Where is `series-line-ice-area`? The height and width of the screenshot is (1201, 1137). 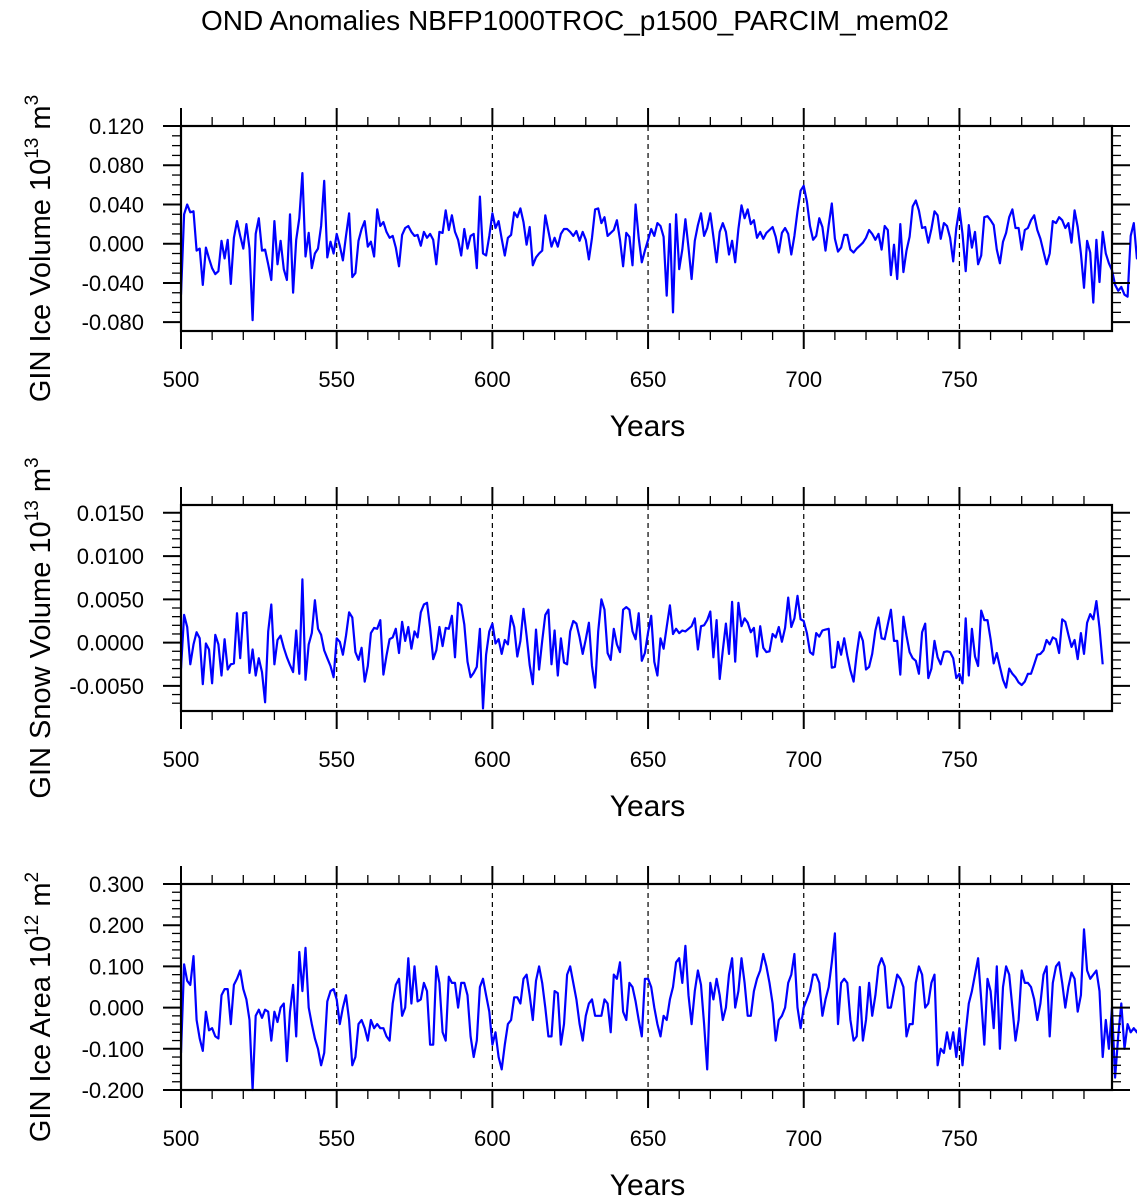
series-line-ice-area is located at coordinates (658, 1010).